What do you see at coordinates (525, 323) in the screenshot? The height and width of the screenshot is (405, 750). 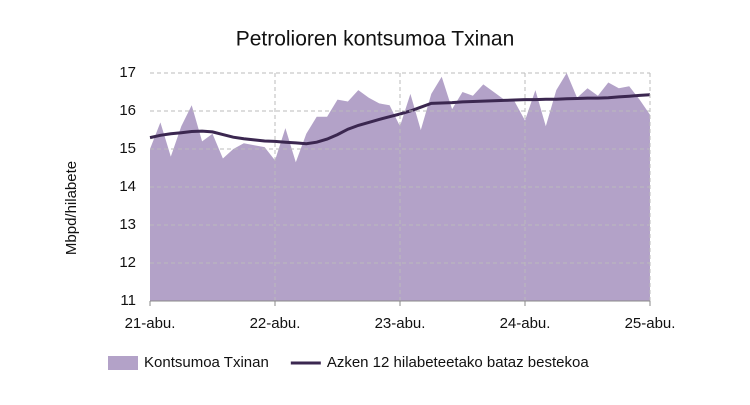 I see `x-tick-label: 24-abu.` at bounding box center [525, 323].